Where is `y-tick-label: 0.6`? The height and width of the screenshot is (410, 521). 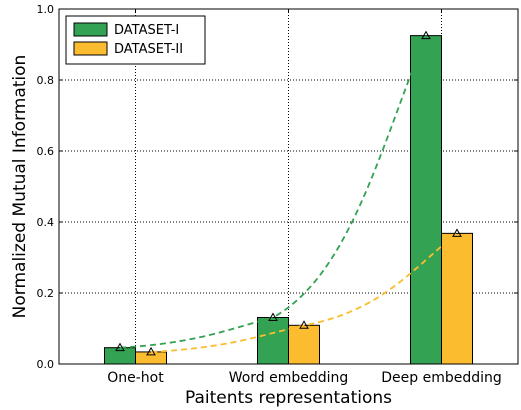
y-tick-label: 0.6 is located at coordinates (46, 151).